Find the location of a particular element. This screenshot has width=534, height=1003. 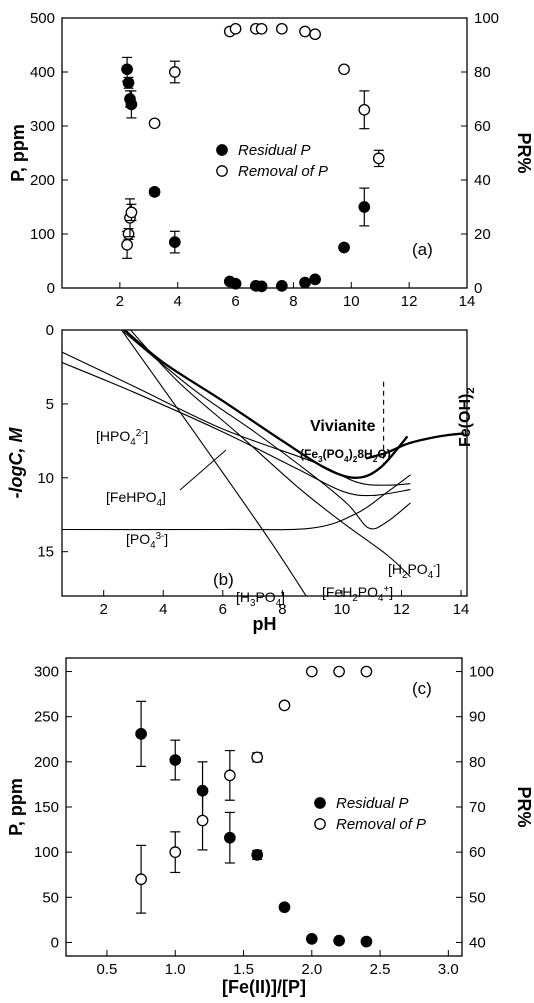

species-line-feoh2 is located at coordinates (415, 446).